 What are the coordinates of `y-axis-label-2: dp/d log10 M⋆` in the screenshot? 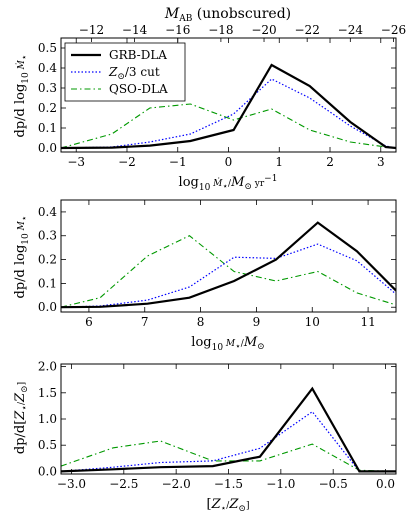 It's located at (22, 257).